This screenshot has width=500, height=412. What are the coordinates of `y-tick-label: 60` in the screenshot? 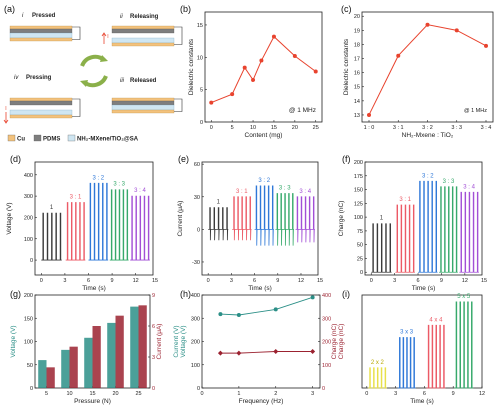 It's located at (197, 165).